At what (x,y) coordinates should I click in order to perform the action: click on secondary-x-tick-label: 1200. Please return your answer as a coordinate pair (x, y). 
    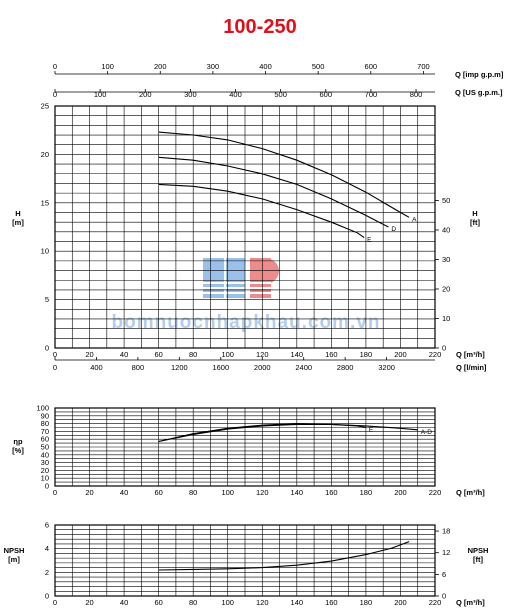
    Looking at the image, I should click on (179, 367).